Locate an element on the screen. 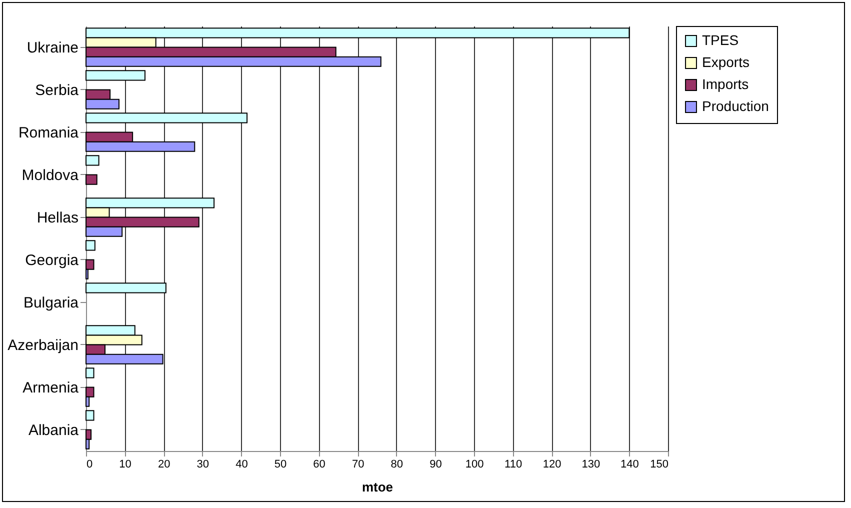  y-tick-label: Romania is located at coordinates (49, 133).